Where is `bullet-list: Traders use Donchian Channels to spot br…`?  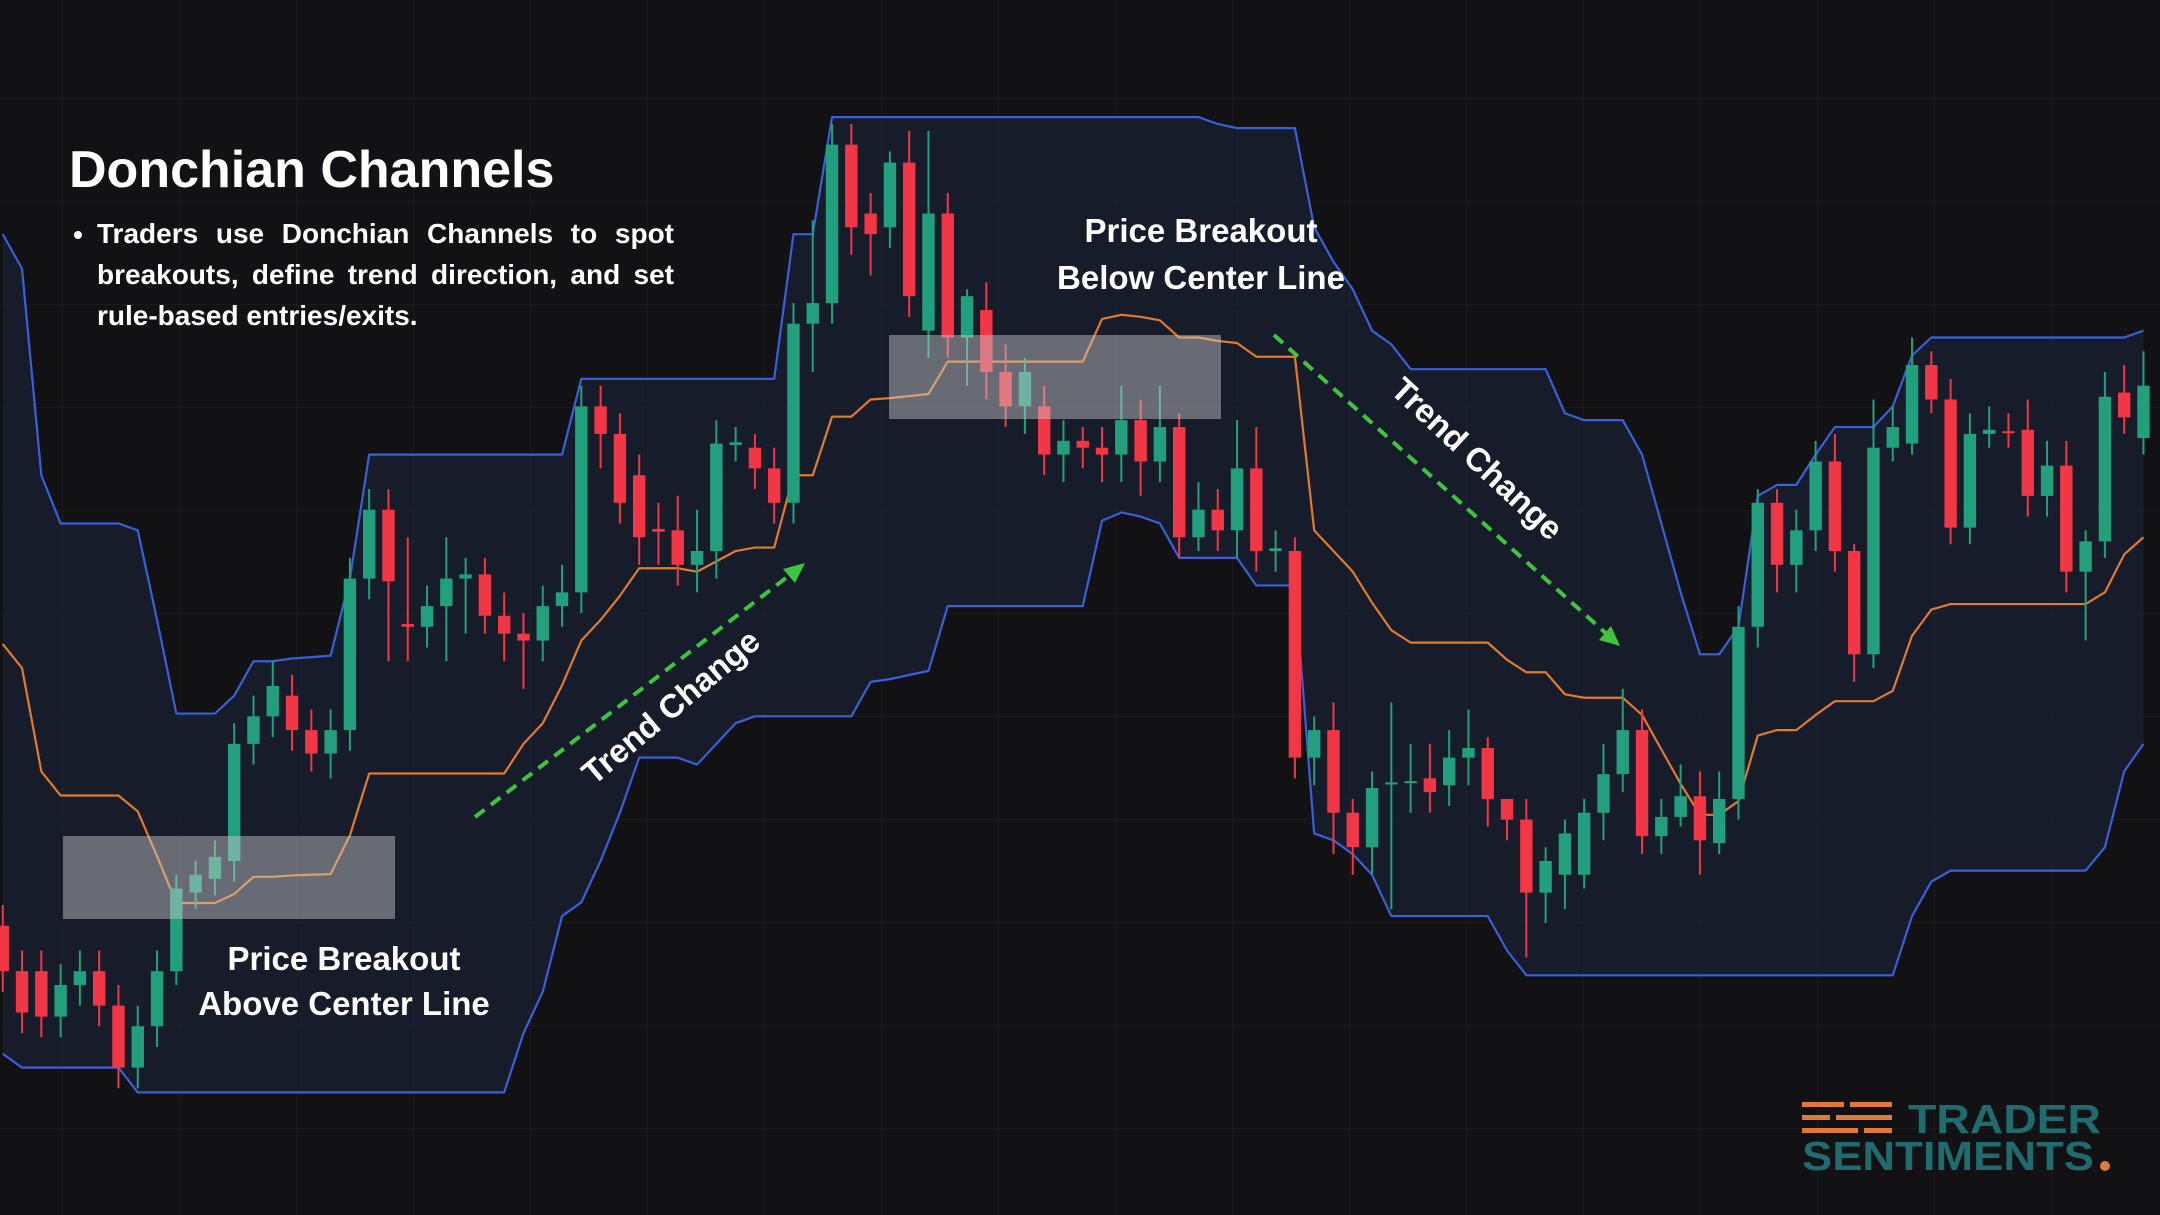 bullet-list: Traders use Donchian Channels to spot br… is located at coordinates (371, 274).